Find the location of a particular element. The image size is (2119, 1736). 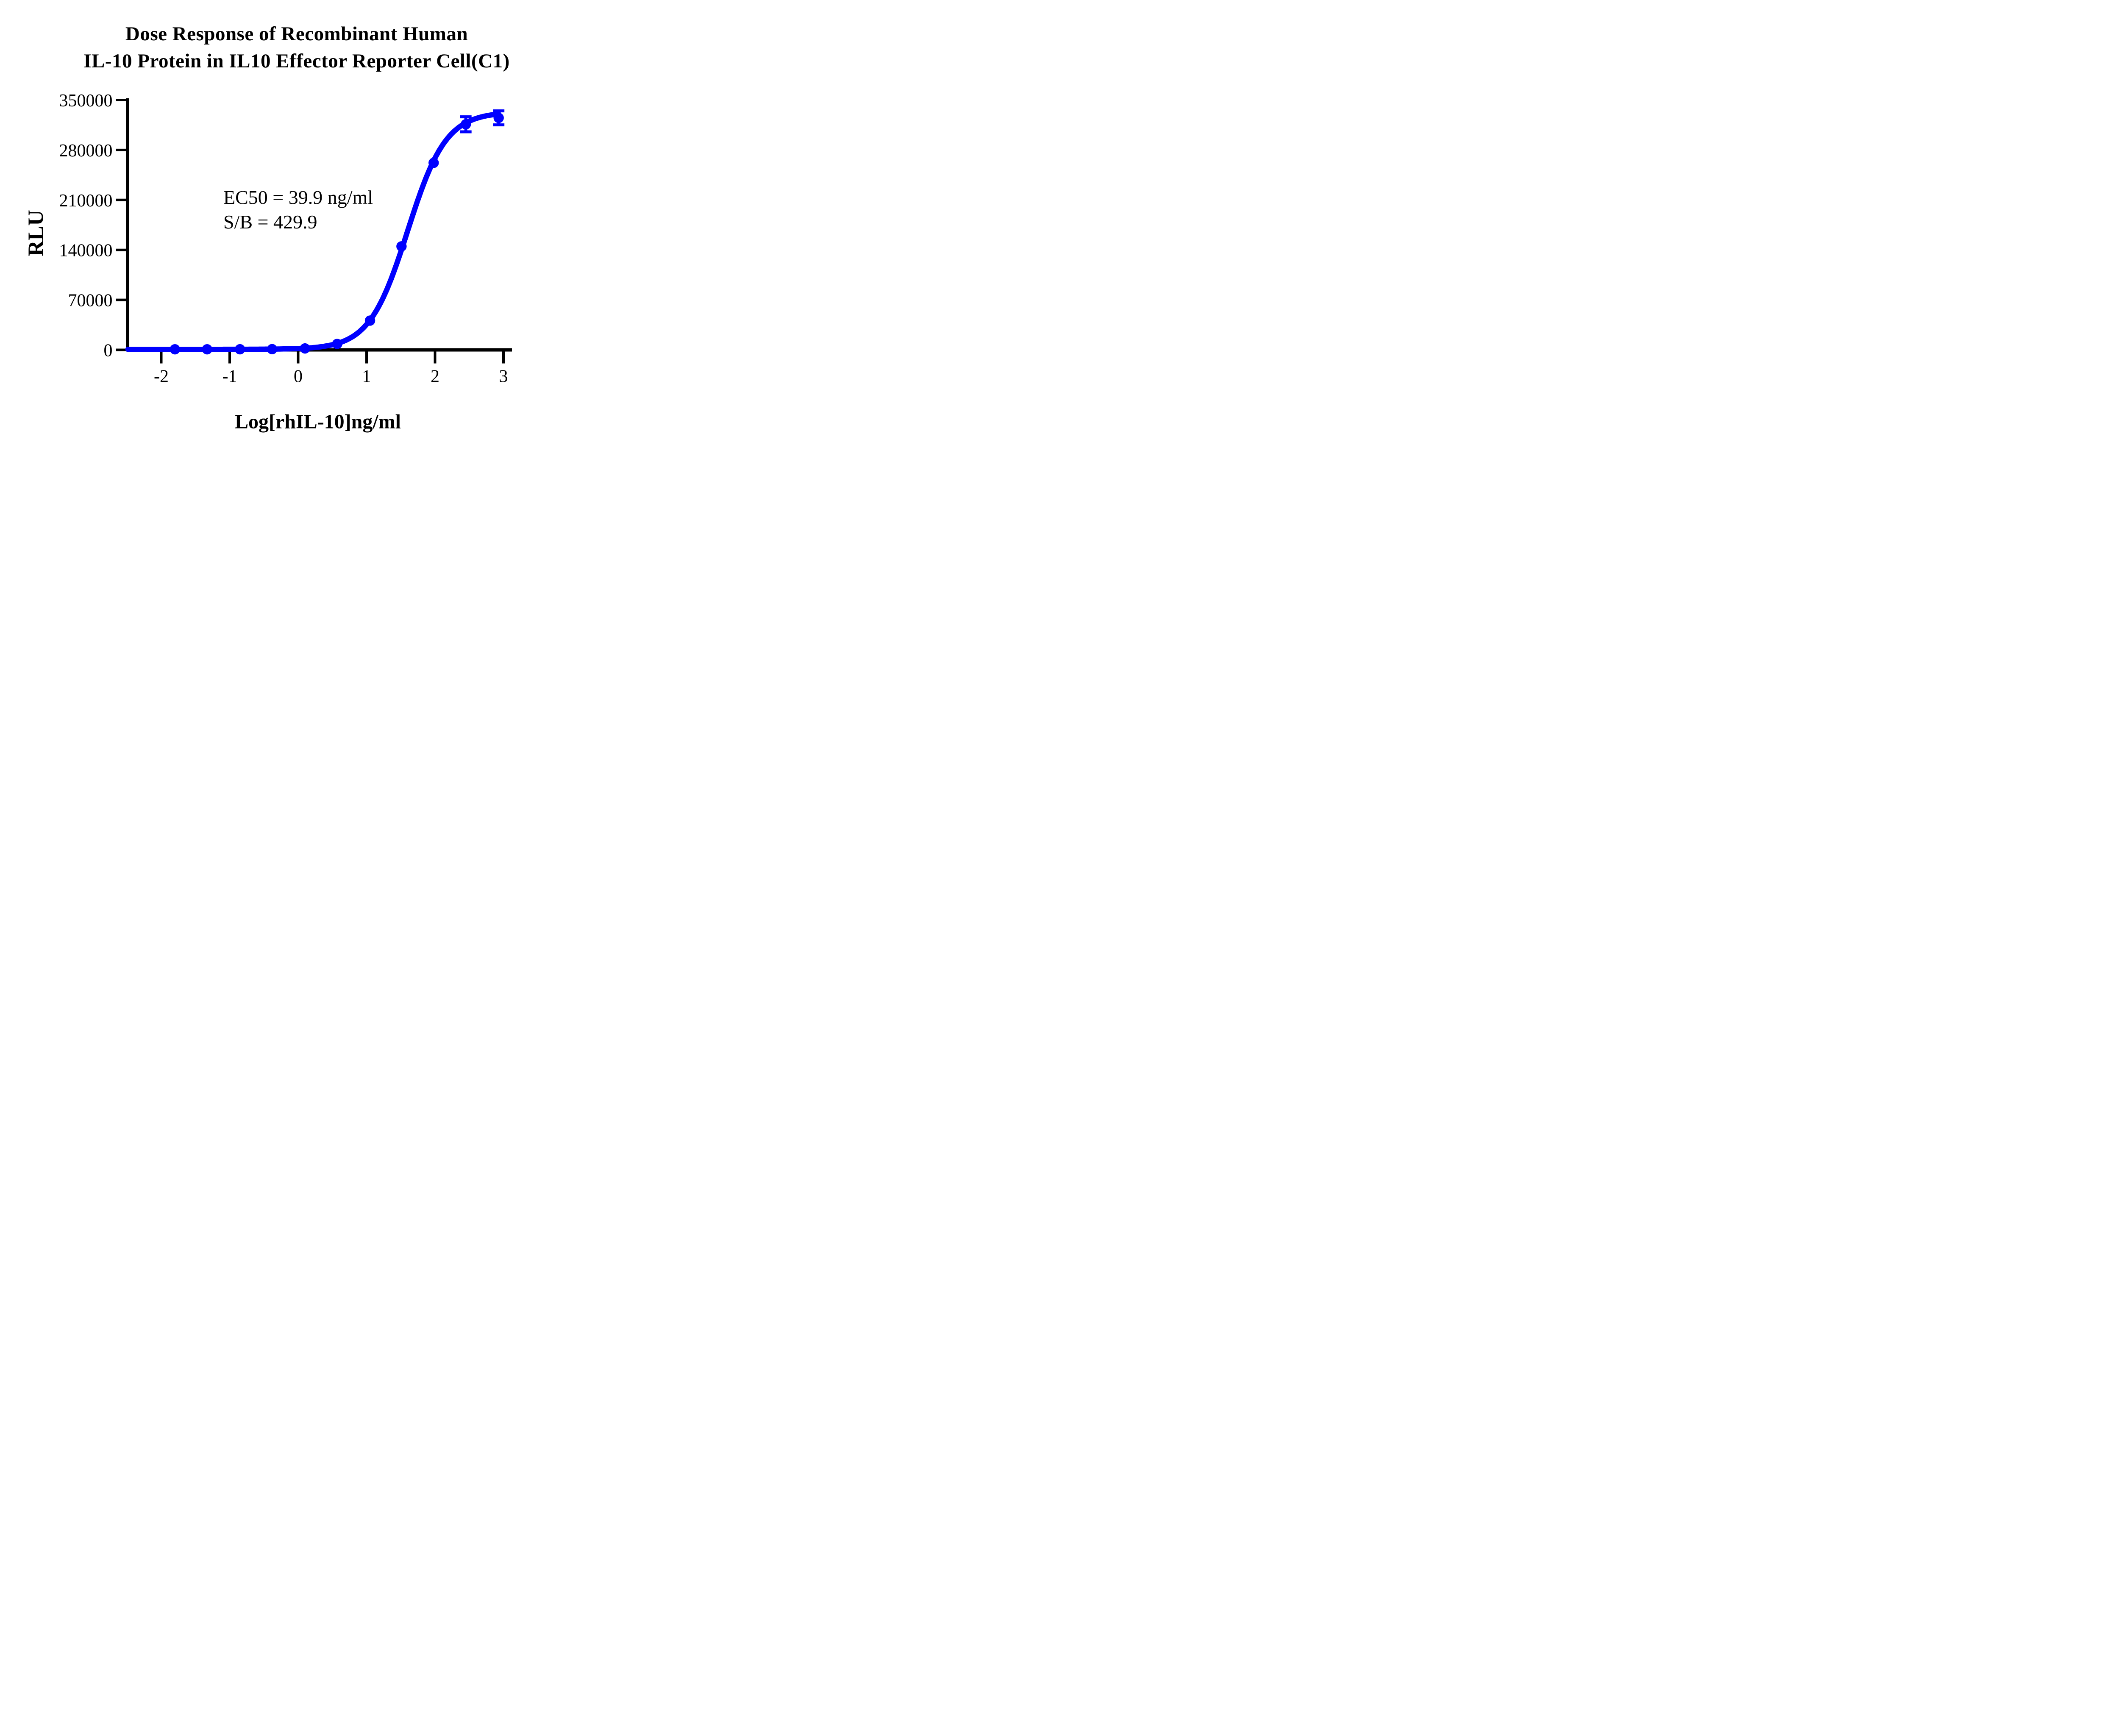

x-tick-label: 3 is located at coordinates (504, 377).